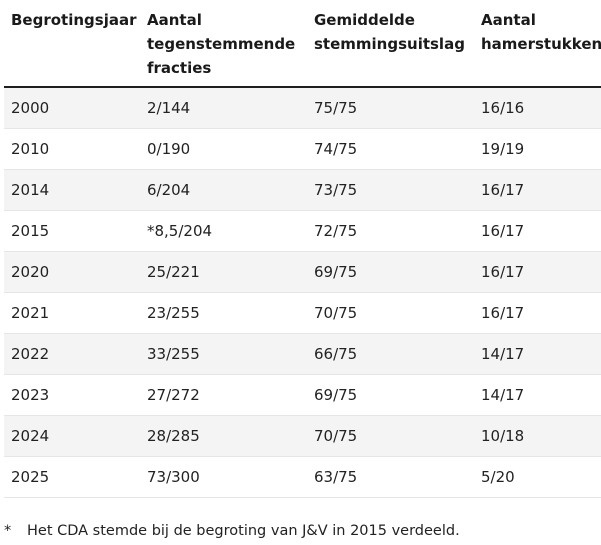 The width and height of the screenshot is (601, 545). I want to click on cell-stemmingsuitslag: 75/75, so click(390, 108).